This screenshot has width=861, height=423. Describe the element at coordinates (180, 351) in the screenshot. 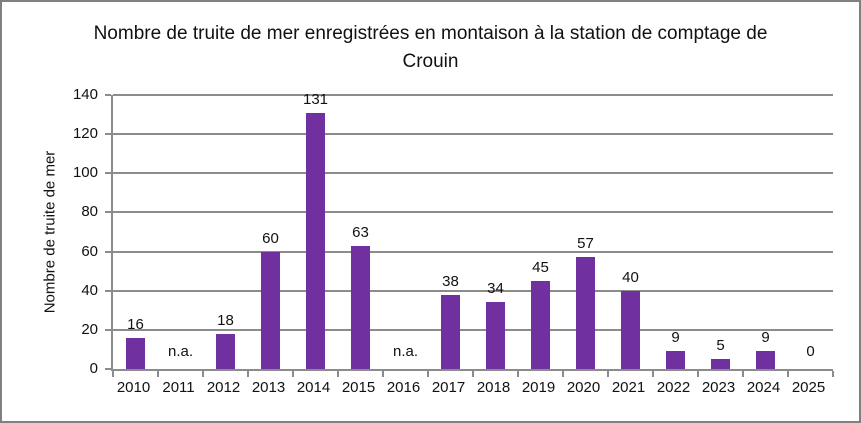

I see `data-label-2011: n.a.` at that location.